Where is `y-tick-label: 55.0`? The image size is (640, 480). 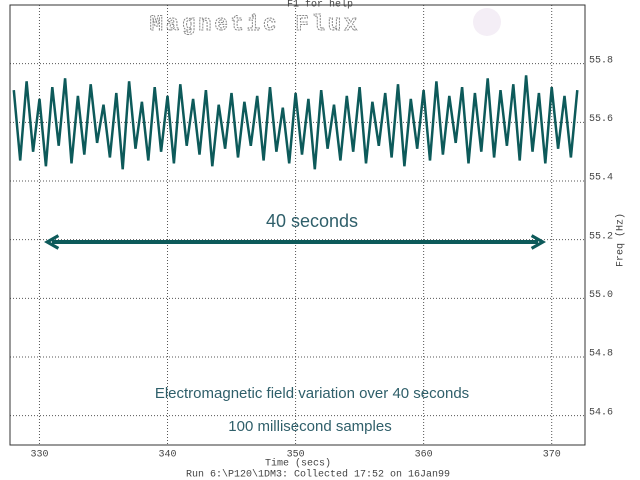 y-tick-label: 55.0 is located at coordinates (601, 295).